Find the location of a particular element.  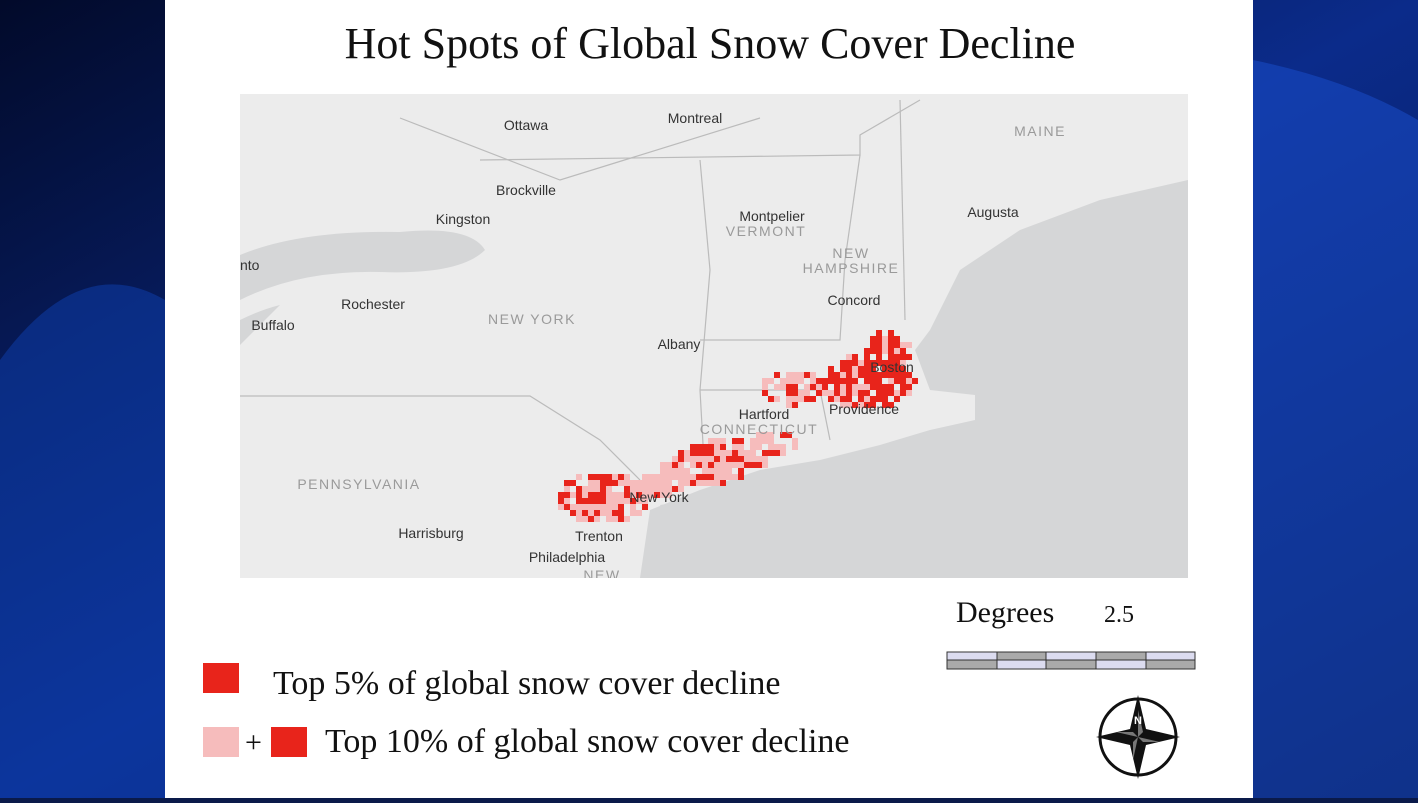

scale-bar is located at coordinates (1071, 660).